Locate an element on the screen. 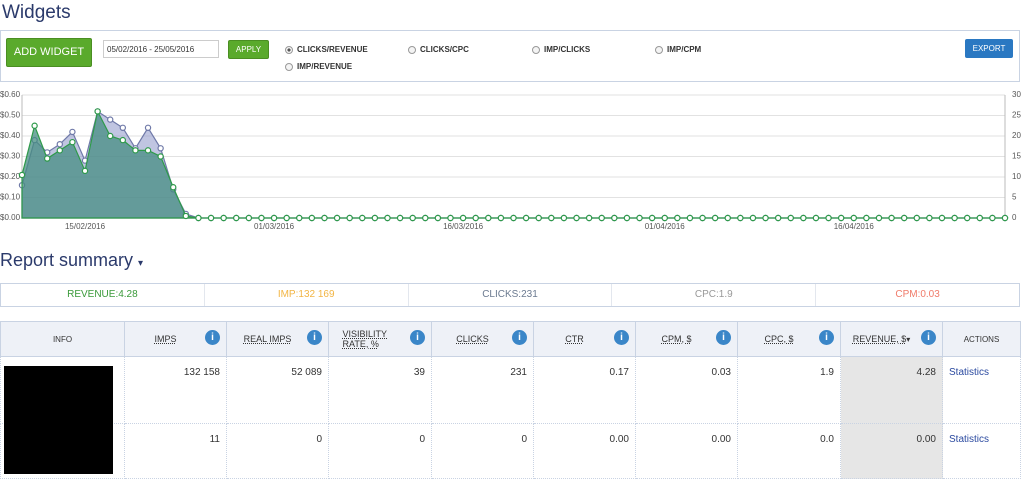 This screenshot has width=1024, height=500. column-header: REVENUE, $▾ i is located at coordinates (891, 339).